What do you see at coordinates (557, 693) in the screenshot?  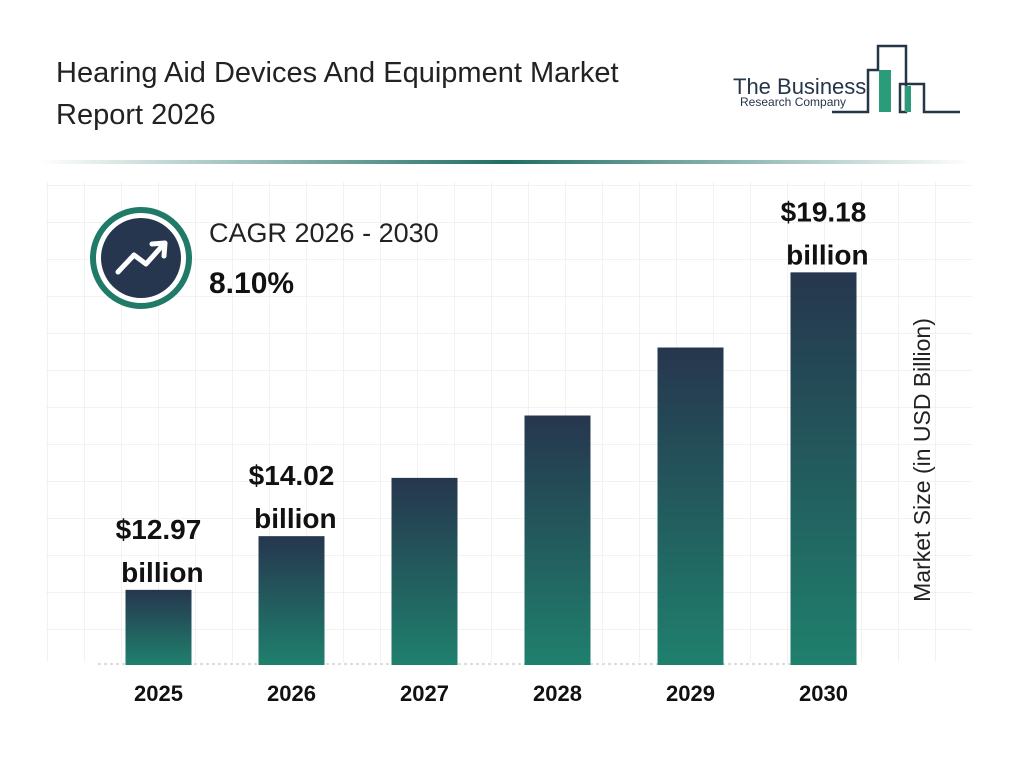 I see `x-tick-label: 2028` at bounding box center [557, 693].